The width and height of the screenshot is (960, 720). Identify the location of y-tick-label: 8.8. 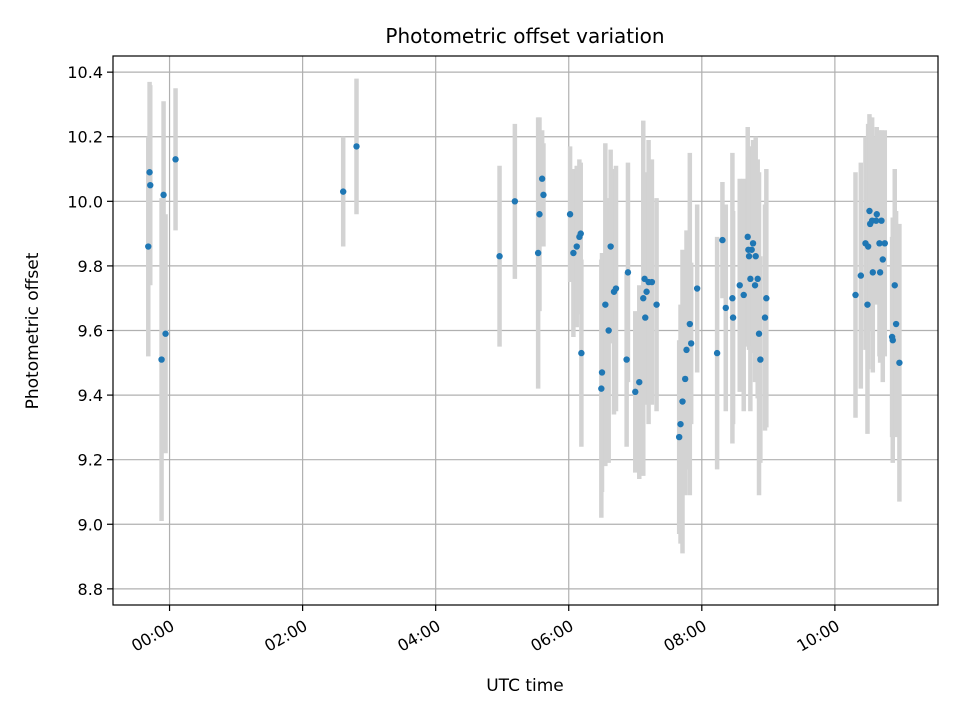
(90, 589).